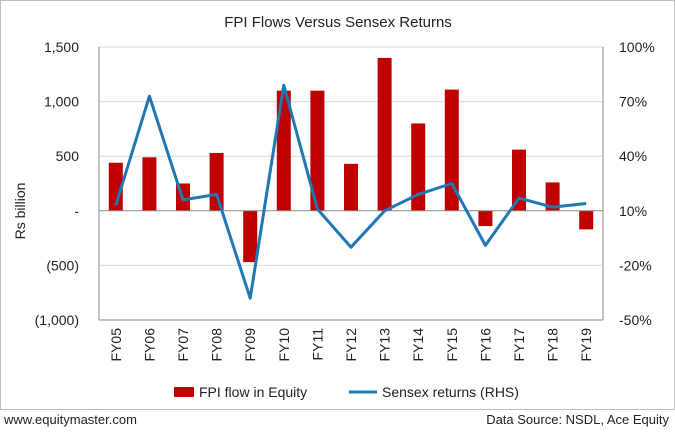 This screenshot has height=438, width=675. What do you see at coordinates (338, 22) in the screenshot?
I see `chart-title: FPI Flows Versus Sensex Returns` at bounding box center [338, 22].